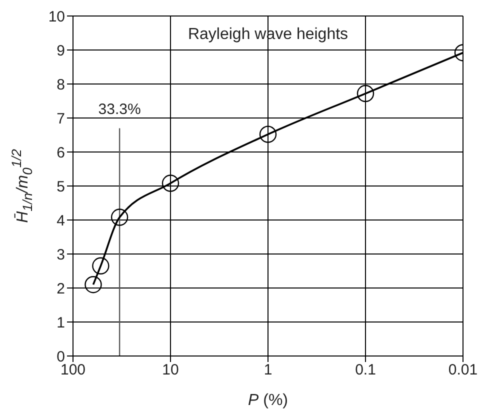  What do you see at coordinates (60, 153) in the screenshot?
I see `y-tick-label: 6` at bounding box center [60, 153].